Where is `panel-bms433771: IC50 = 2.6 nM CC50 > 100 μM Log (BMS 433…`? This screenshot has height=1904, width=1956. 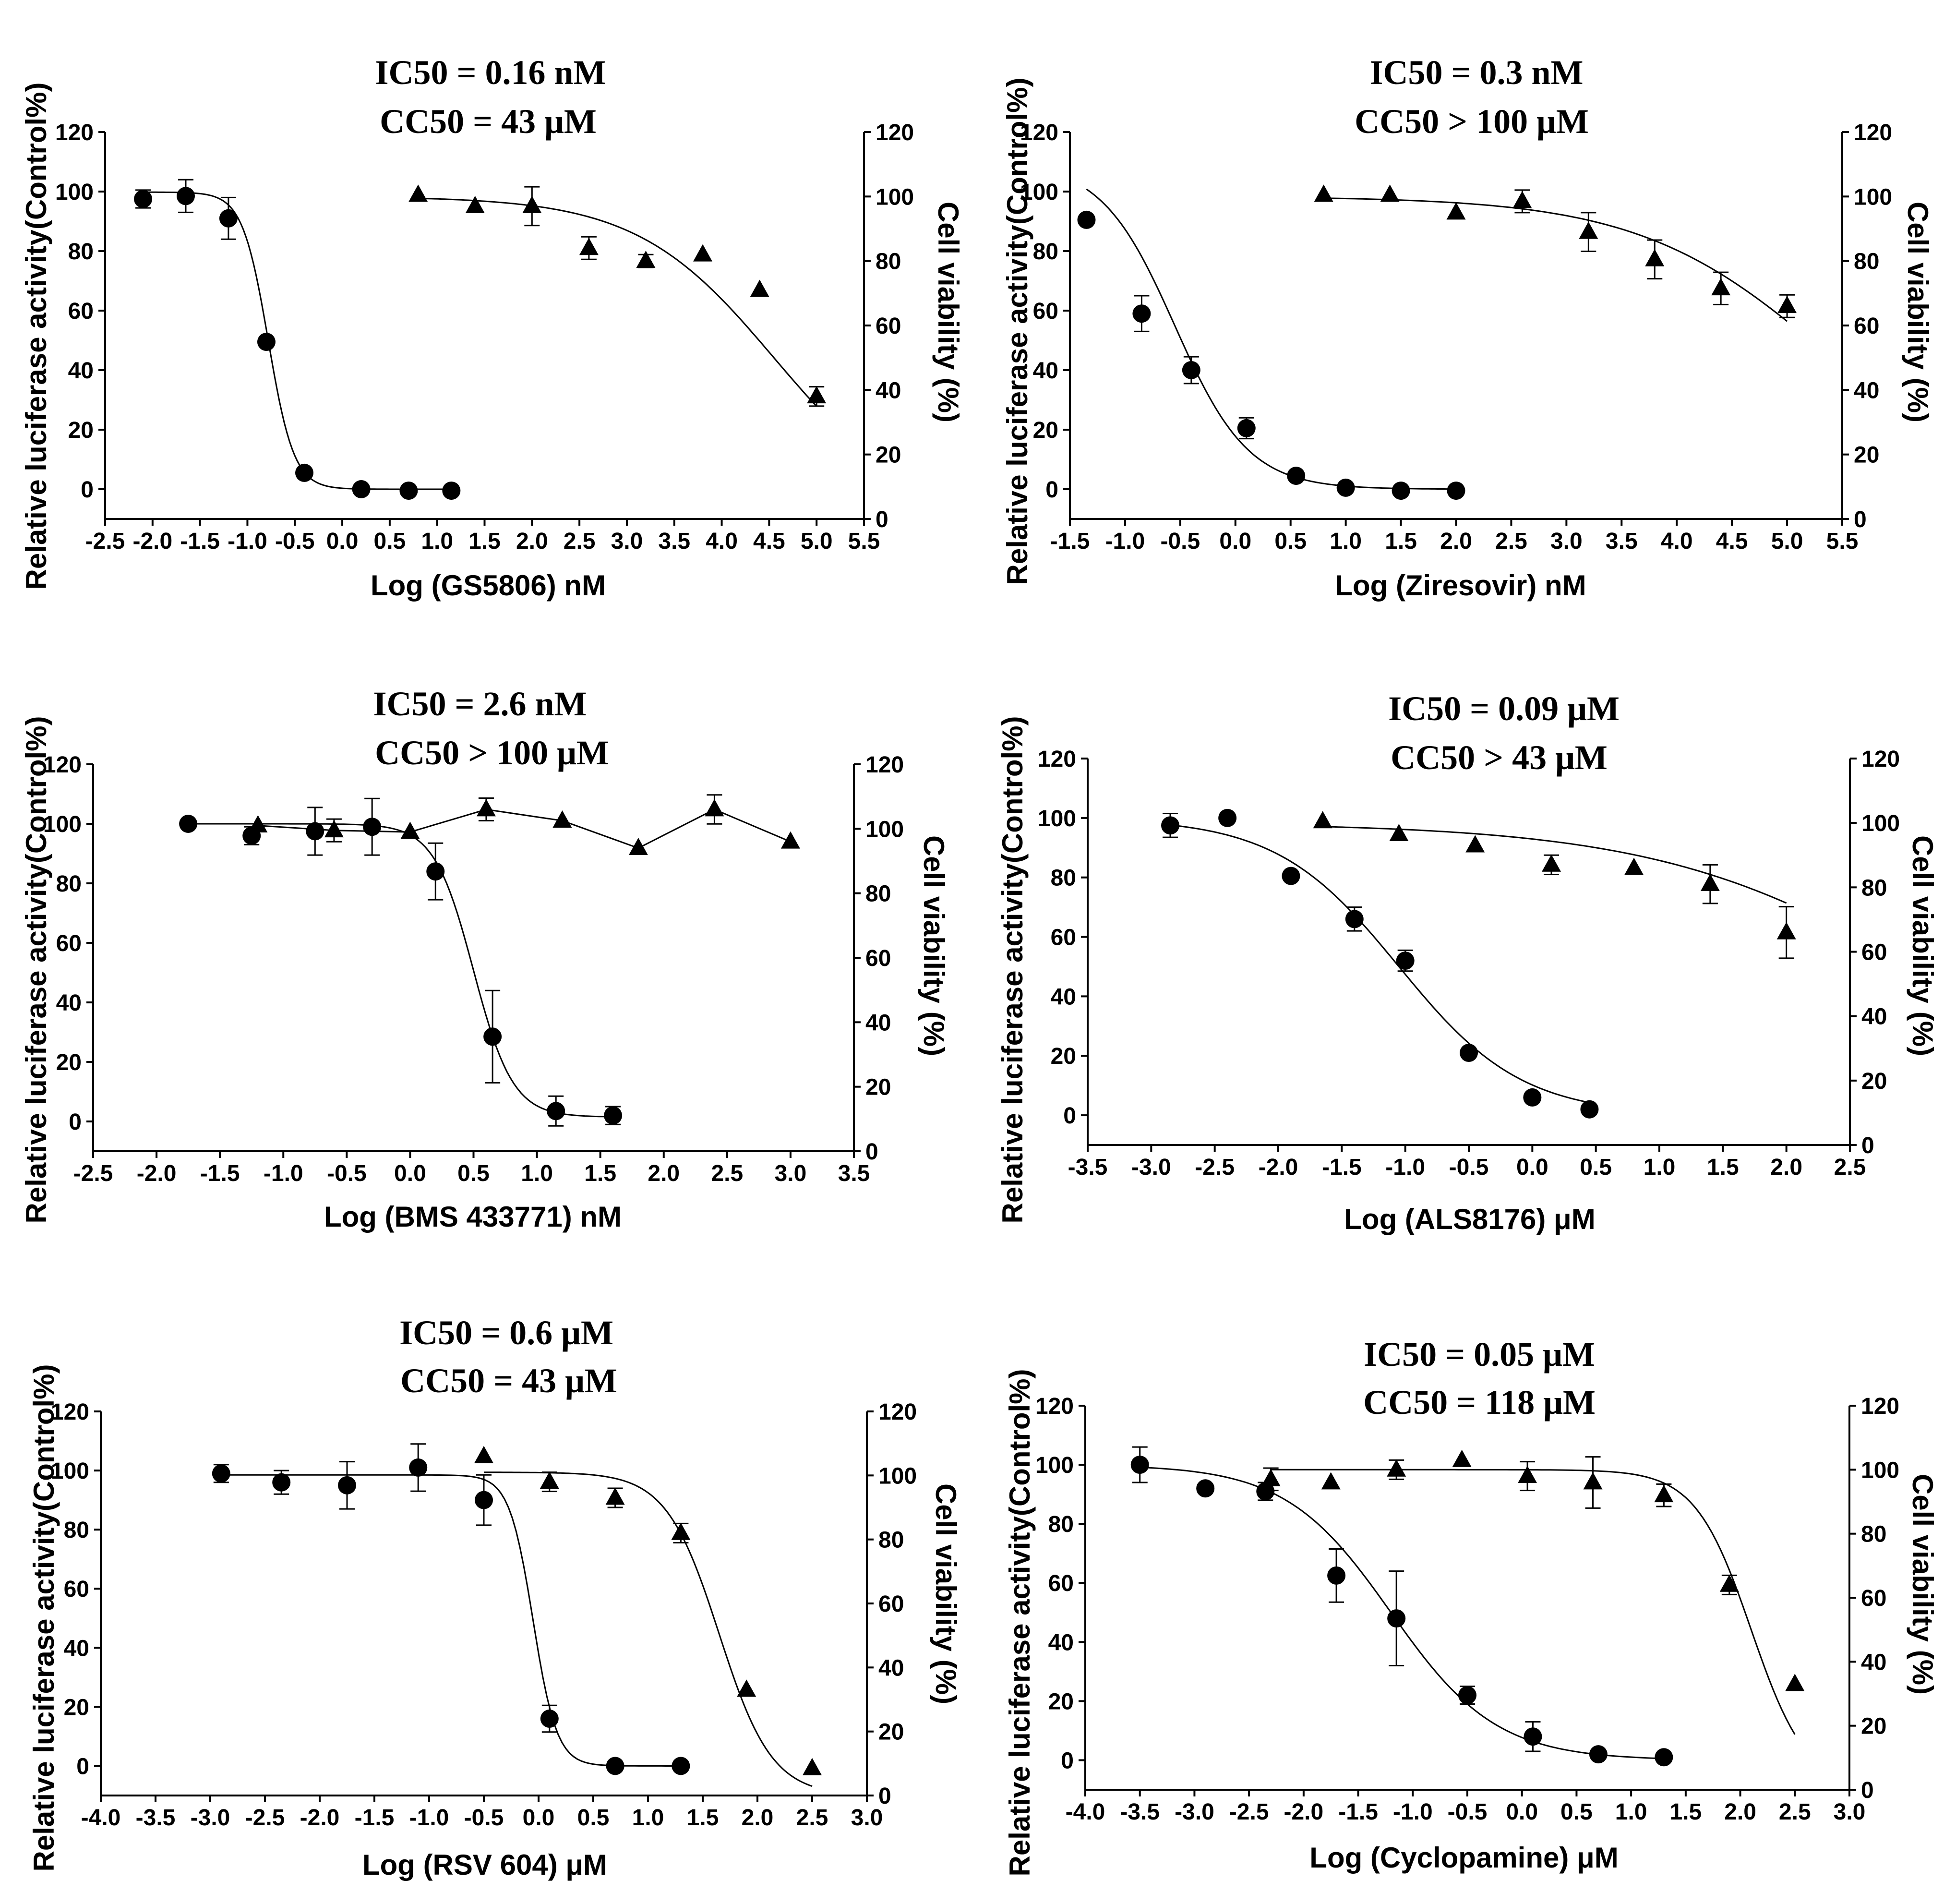
panel-bms433771: IC50 = 2.6 nM CC50 > 100 μM Log (BMS 433… is located at coordinates (485, 959).